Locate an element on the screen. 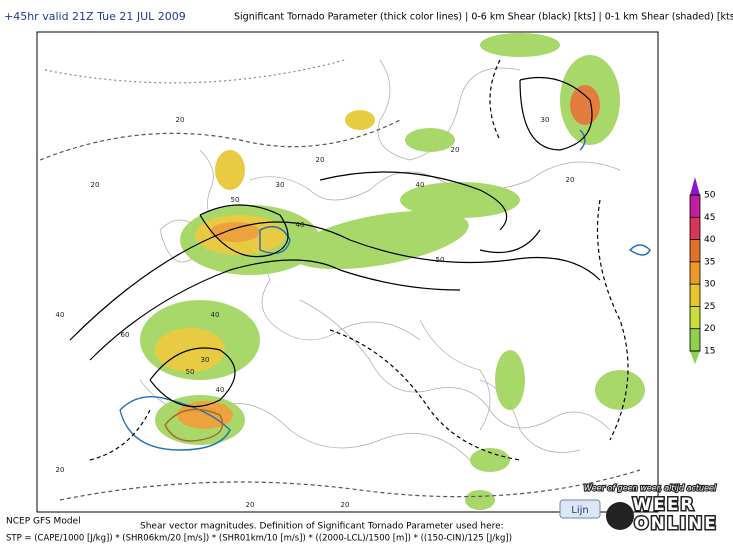 The height and width of the screenshot is (544, 733). contour-label: 60 is located at coordinates (125, 335).